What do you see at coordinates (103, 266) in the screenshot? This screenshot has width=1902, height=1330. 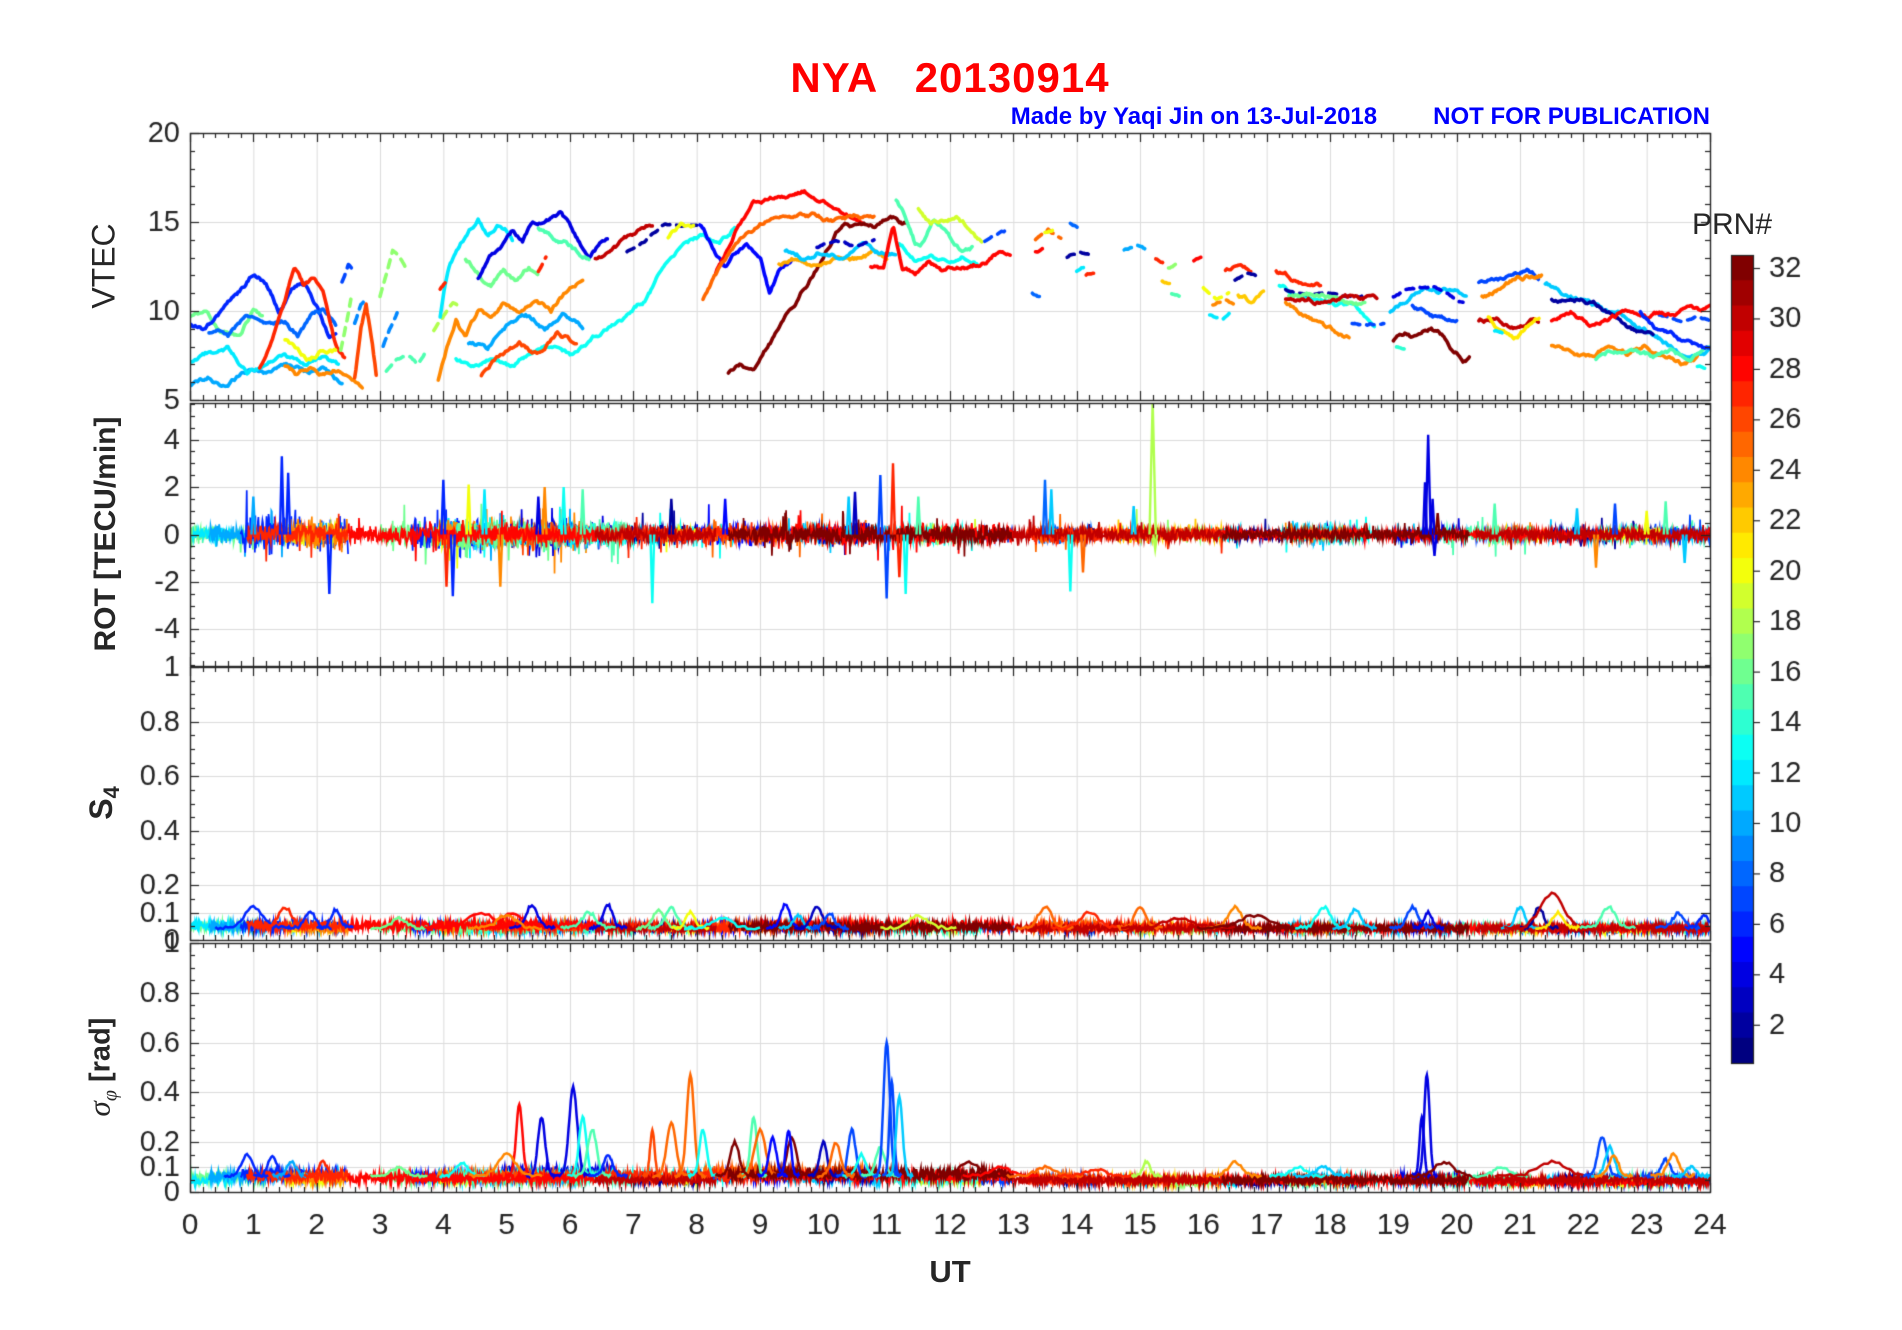 I see `vtec-axis-label: VTEC` at bounding box center [103, 266].